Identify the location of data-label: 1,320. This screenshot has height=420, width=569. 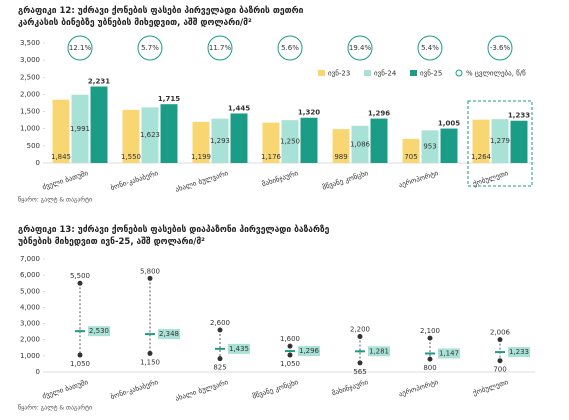
(309, 113).